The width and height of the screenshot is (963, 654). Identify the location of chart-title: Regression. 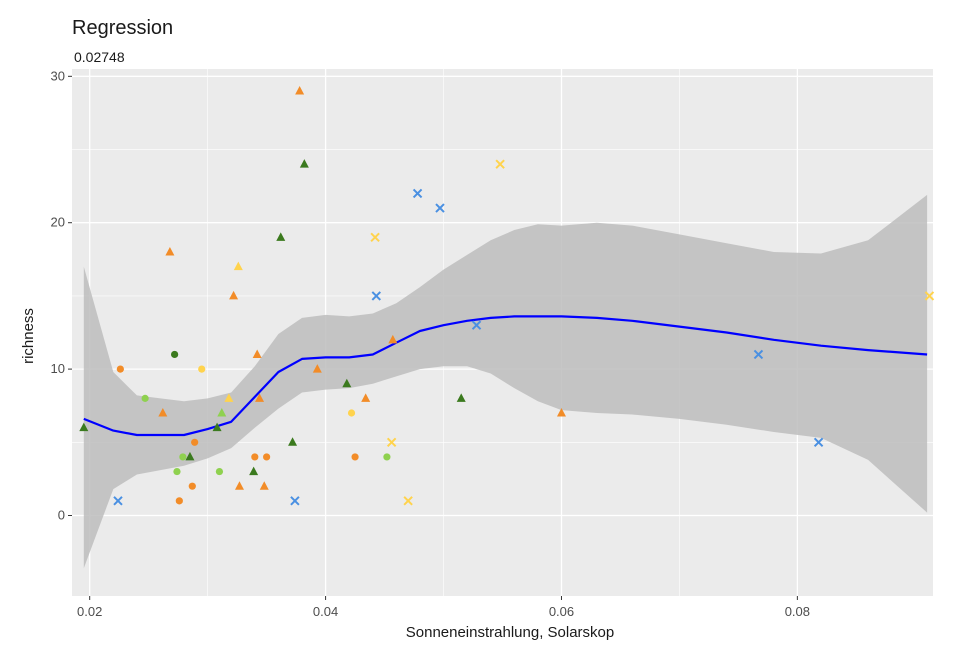
(122, 28).